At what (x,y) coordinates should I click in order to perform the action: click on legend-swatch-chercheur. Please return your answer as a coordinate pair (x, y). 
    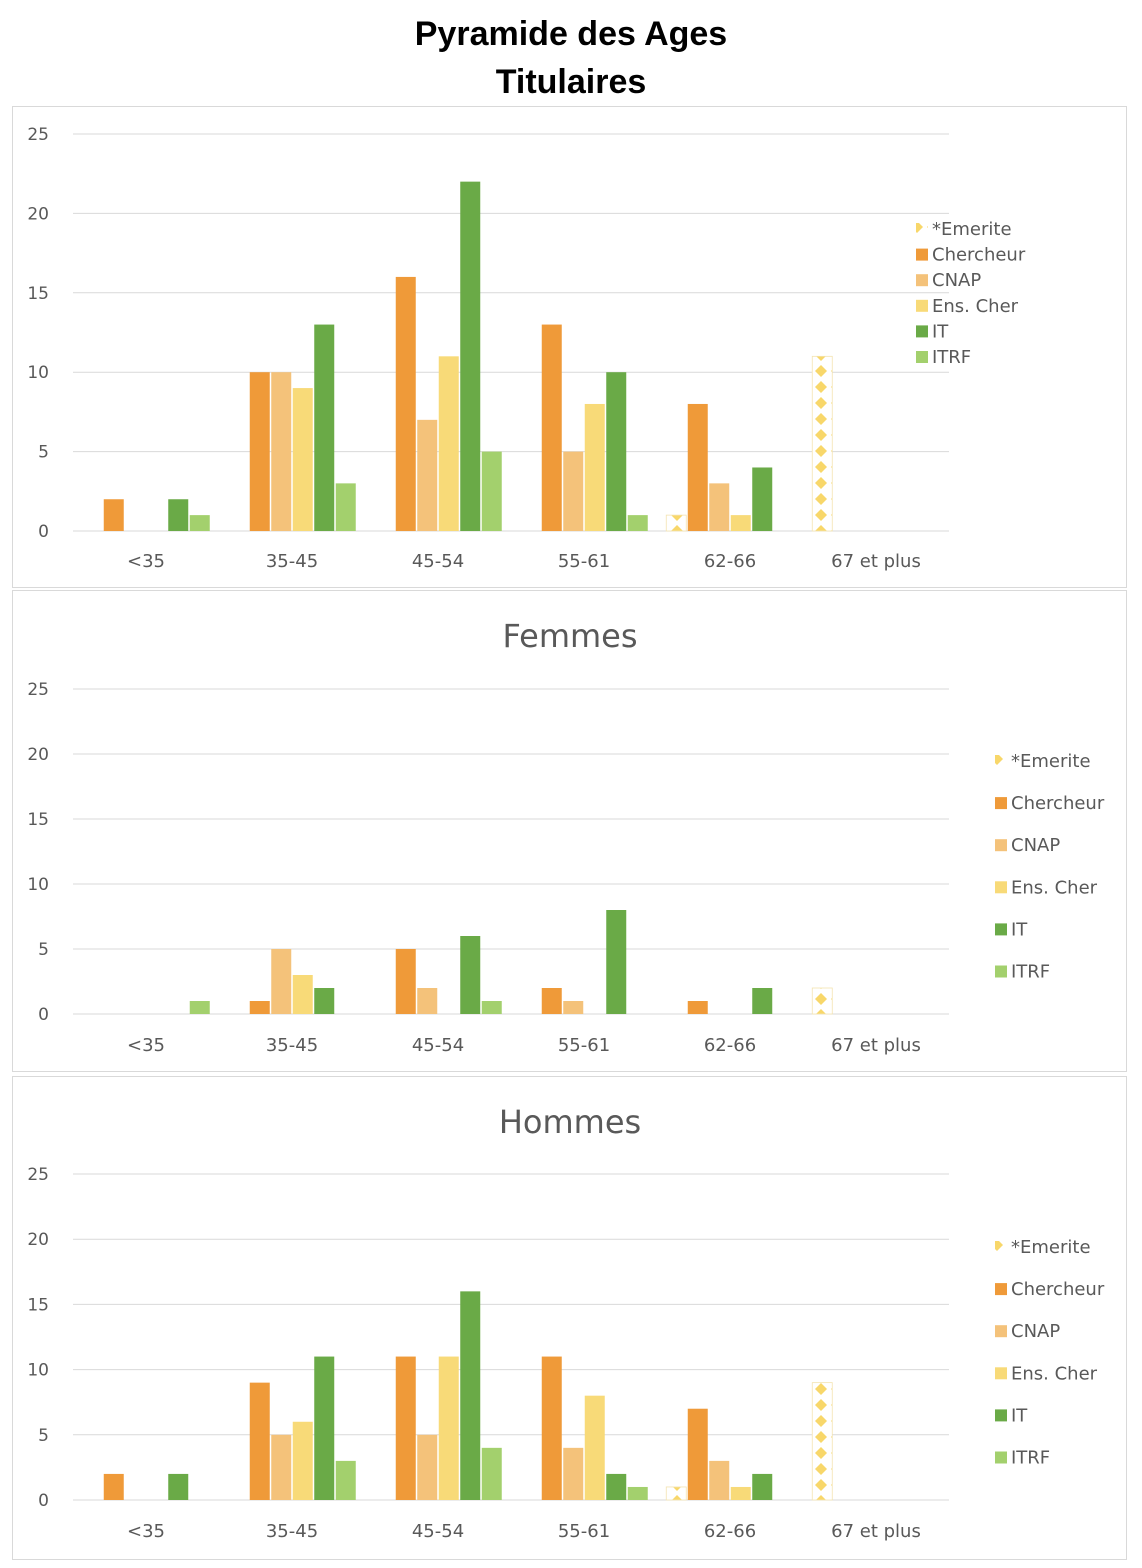
    Looking at the image, I should click on (922, 254).